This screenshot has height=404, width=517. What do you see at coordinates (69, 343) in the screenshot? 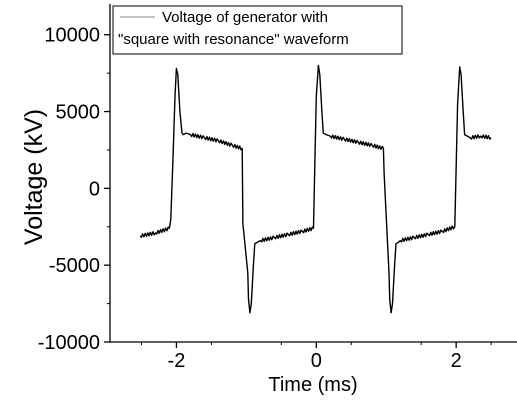
I see `y-tick-label: -10000` at bounding box center [69, 343].